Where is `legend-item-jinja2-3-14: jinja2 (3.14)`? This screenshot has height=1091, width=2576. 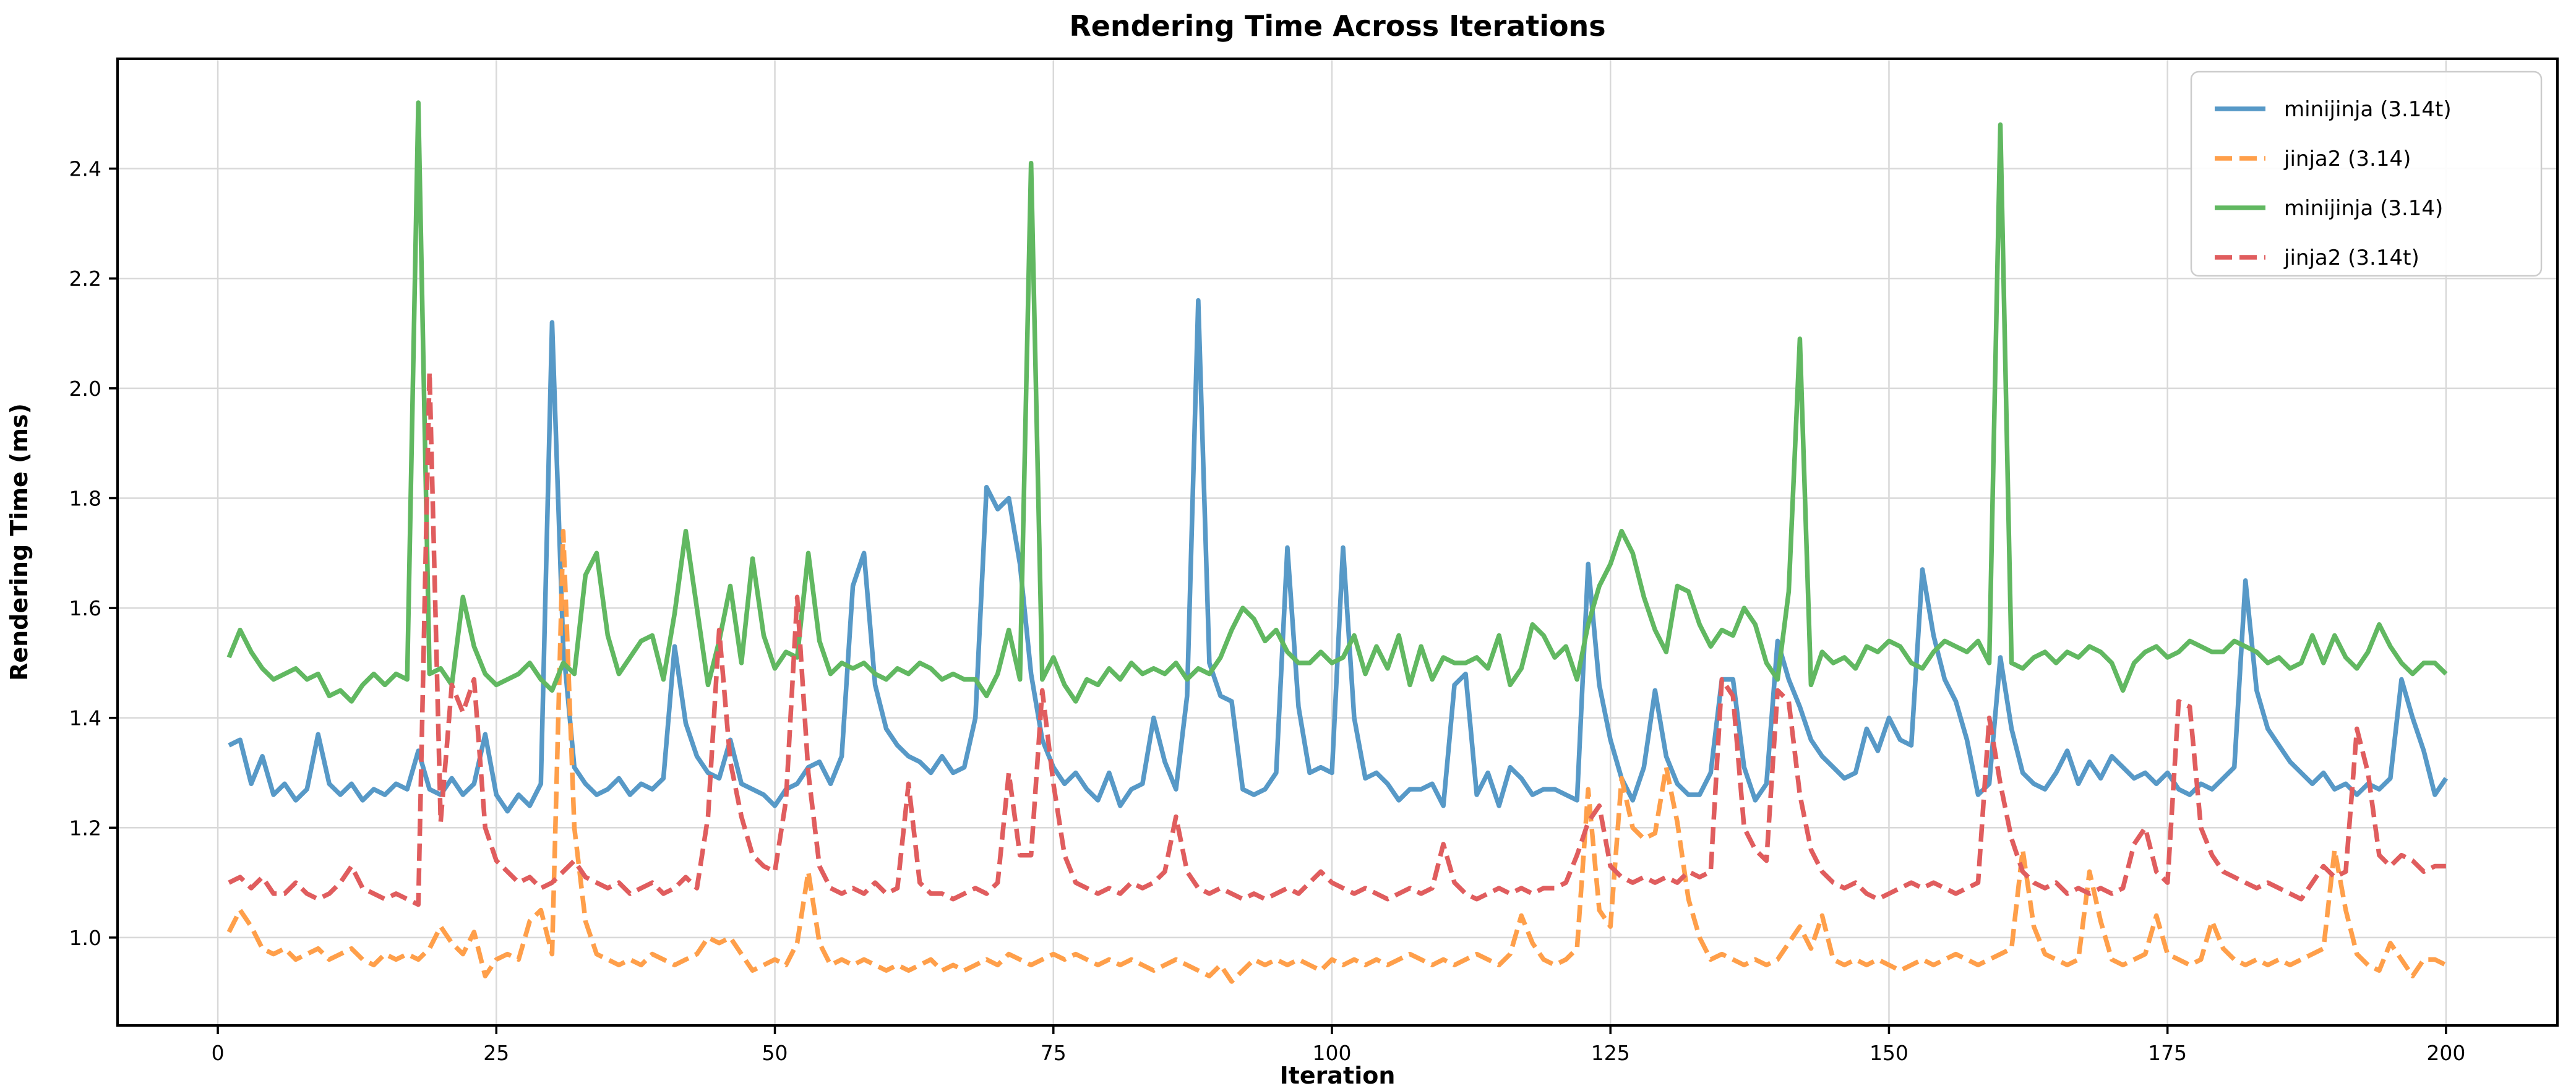 legend-item-jinja2-3-14: jinja2 (3.14) is located at coordinates (2313, 159).